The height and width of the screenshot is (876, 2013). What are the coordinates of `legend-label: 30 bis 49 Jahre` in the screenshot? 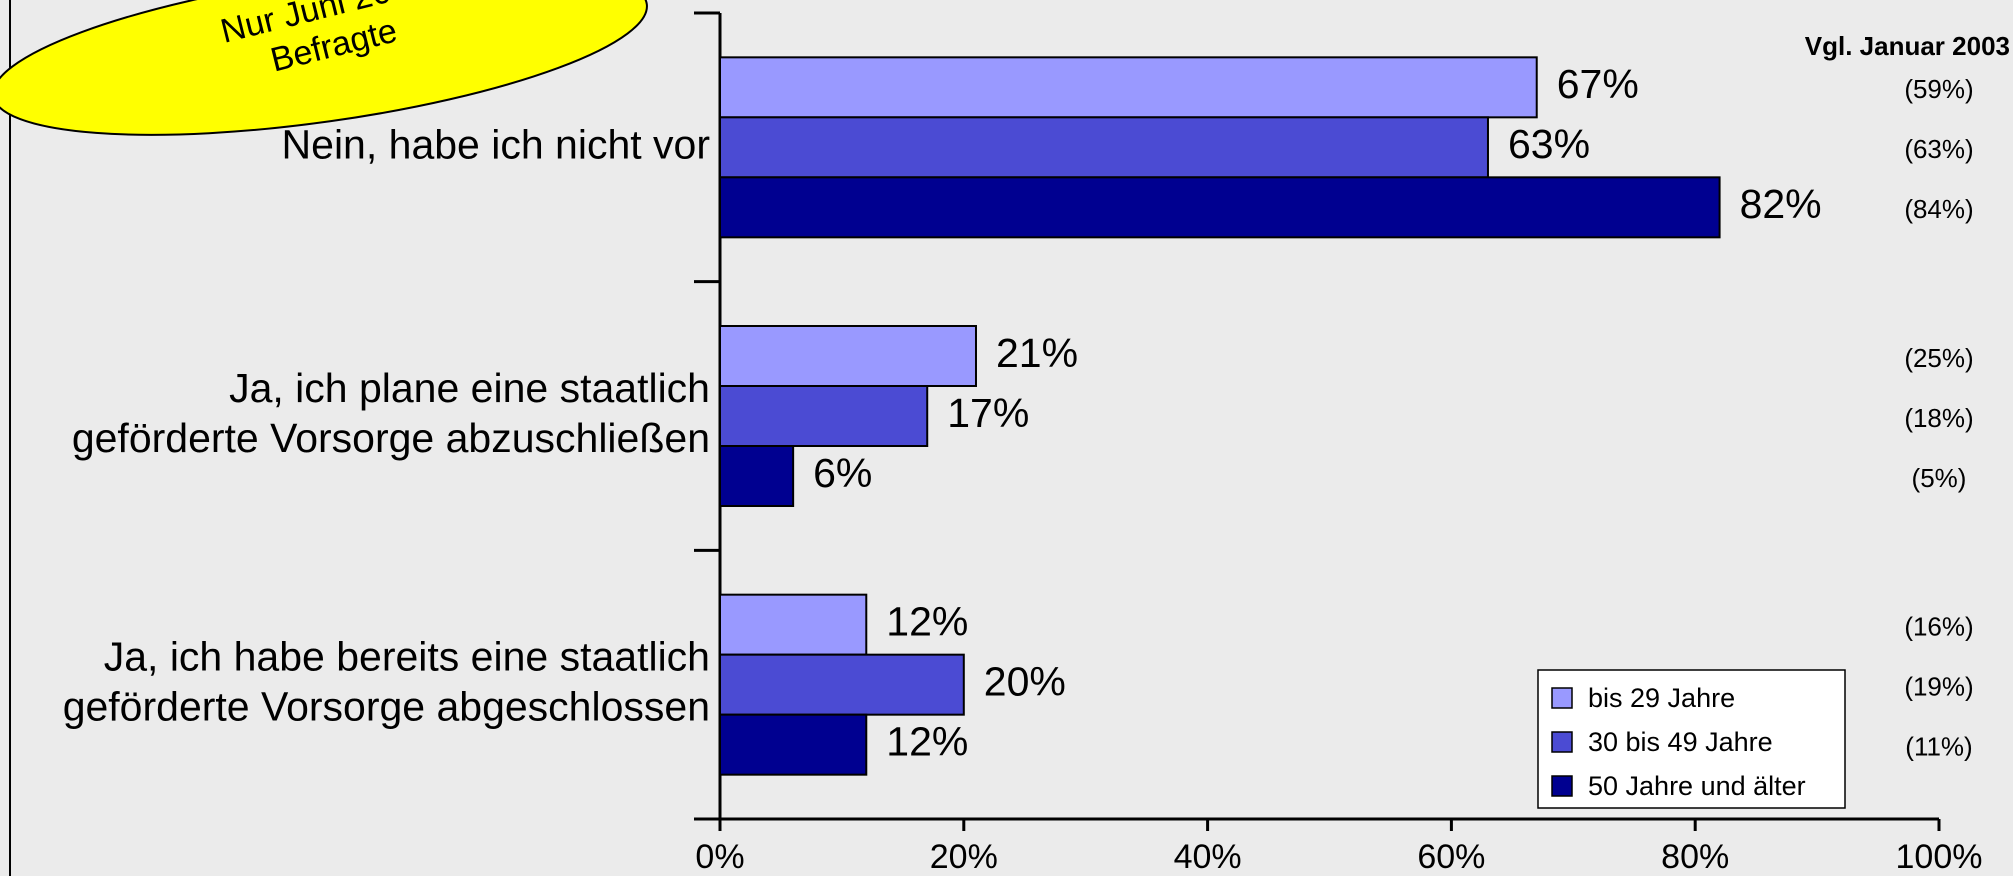 It's located at (1680, 742).